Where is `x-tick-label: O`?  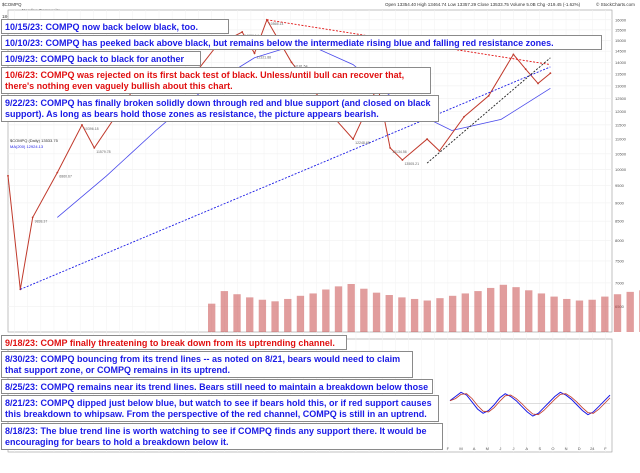 x-tick-label: O is located at coordinates (552, 448).